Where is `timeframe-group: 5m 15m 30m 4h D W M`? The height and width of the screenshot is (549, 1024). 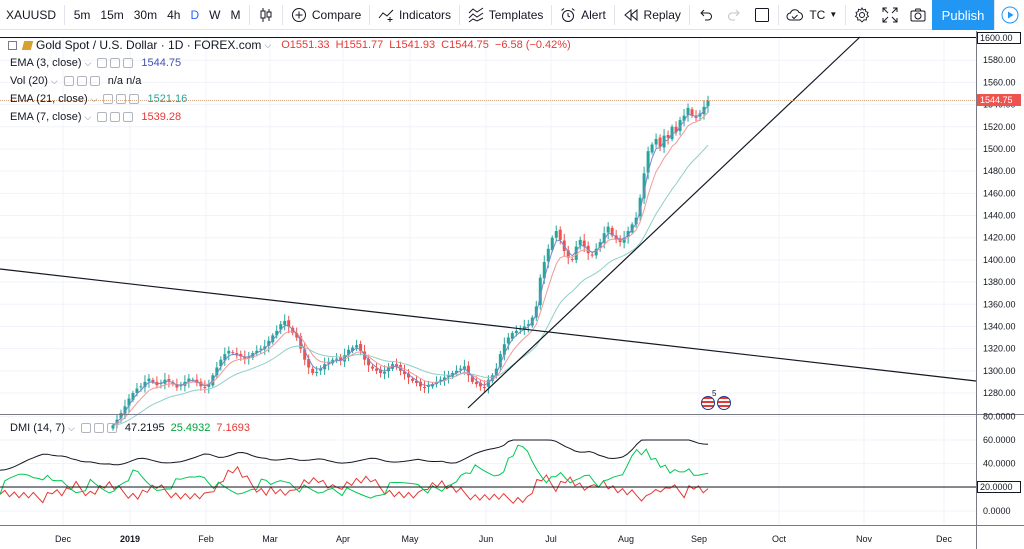
timeframe-group: 5m 15m 30m 4h D W M is located at coordinates (157, 15).